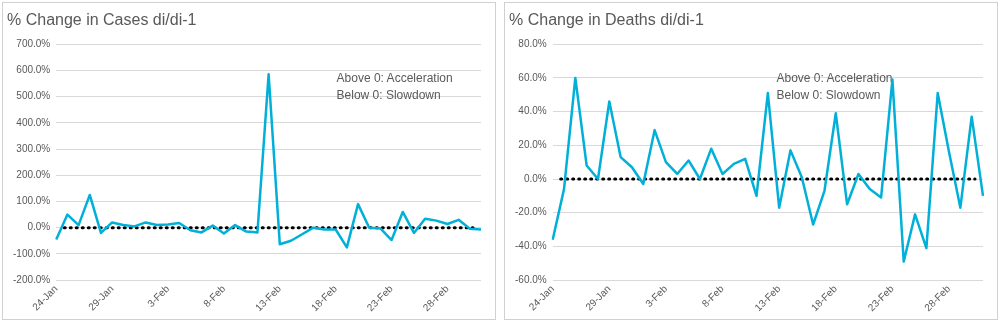 The width and height of the screenshot is (1007, 325). I want to click on y-tick-label: 40.0%, so click(532, 111).